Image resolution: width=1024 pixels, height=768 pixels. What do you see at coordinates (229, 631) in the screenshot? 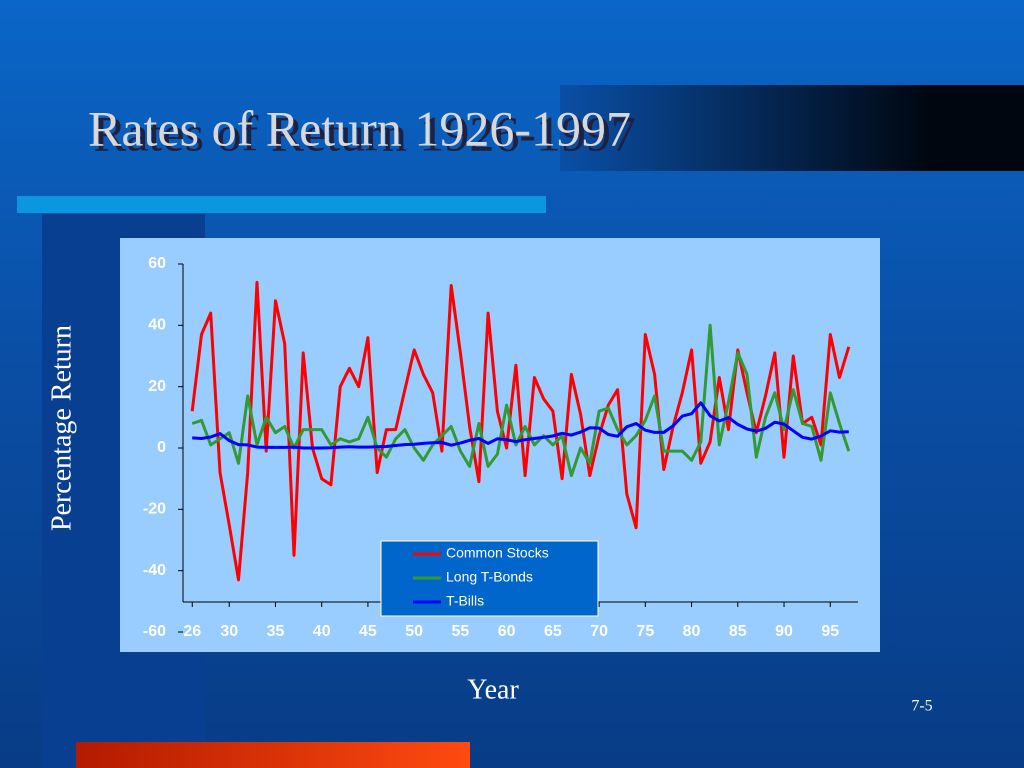
I see `x-tick-label: 30` at bounding box center [229, 631].